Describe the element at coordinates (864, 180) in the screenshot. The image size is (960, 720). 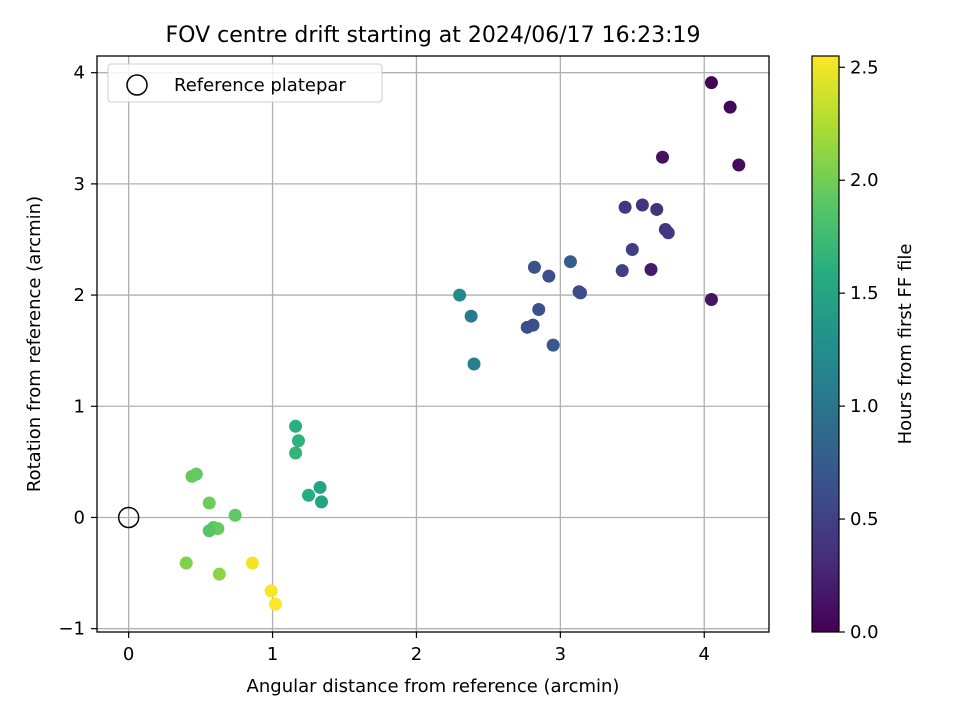
I see `colorbar-tick-label: 2.0` at that location.